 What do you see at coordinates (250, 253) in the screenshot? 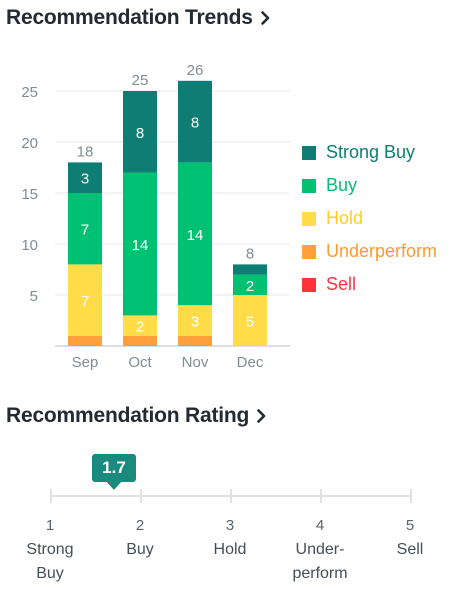
I see `bar-total-label: 8` at bounding box center [250, 253].